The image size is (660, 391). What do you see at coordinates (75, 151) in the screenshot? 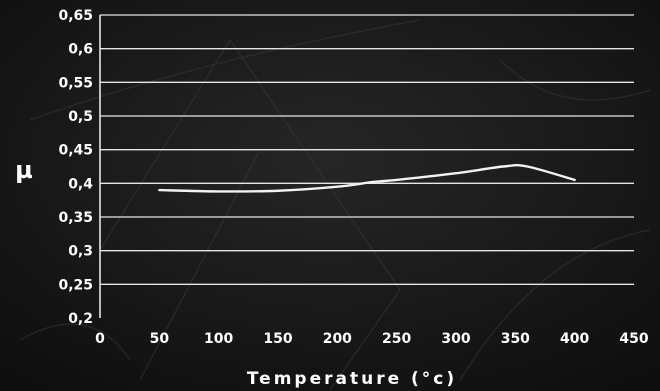
I see `y-tick-label: 0,45` at bounding box center [75, 151].